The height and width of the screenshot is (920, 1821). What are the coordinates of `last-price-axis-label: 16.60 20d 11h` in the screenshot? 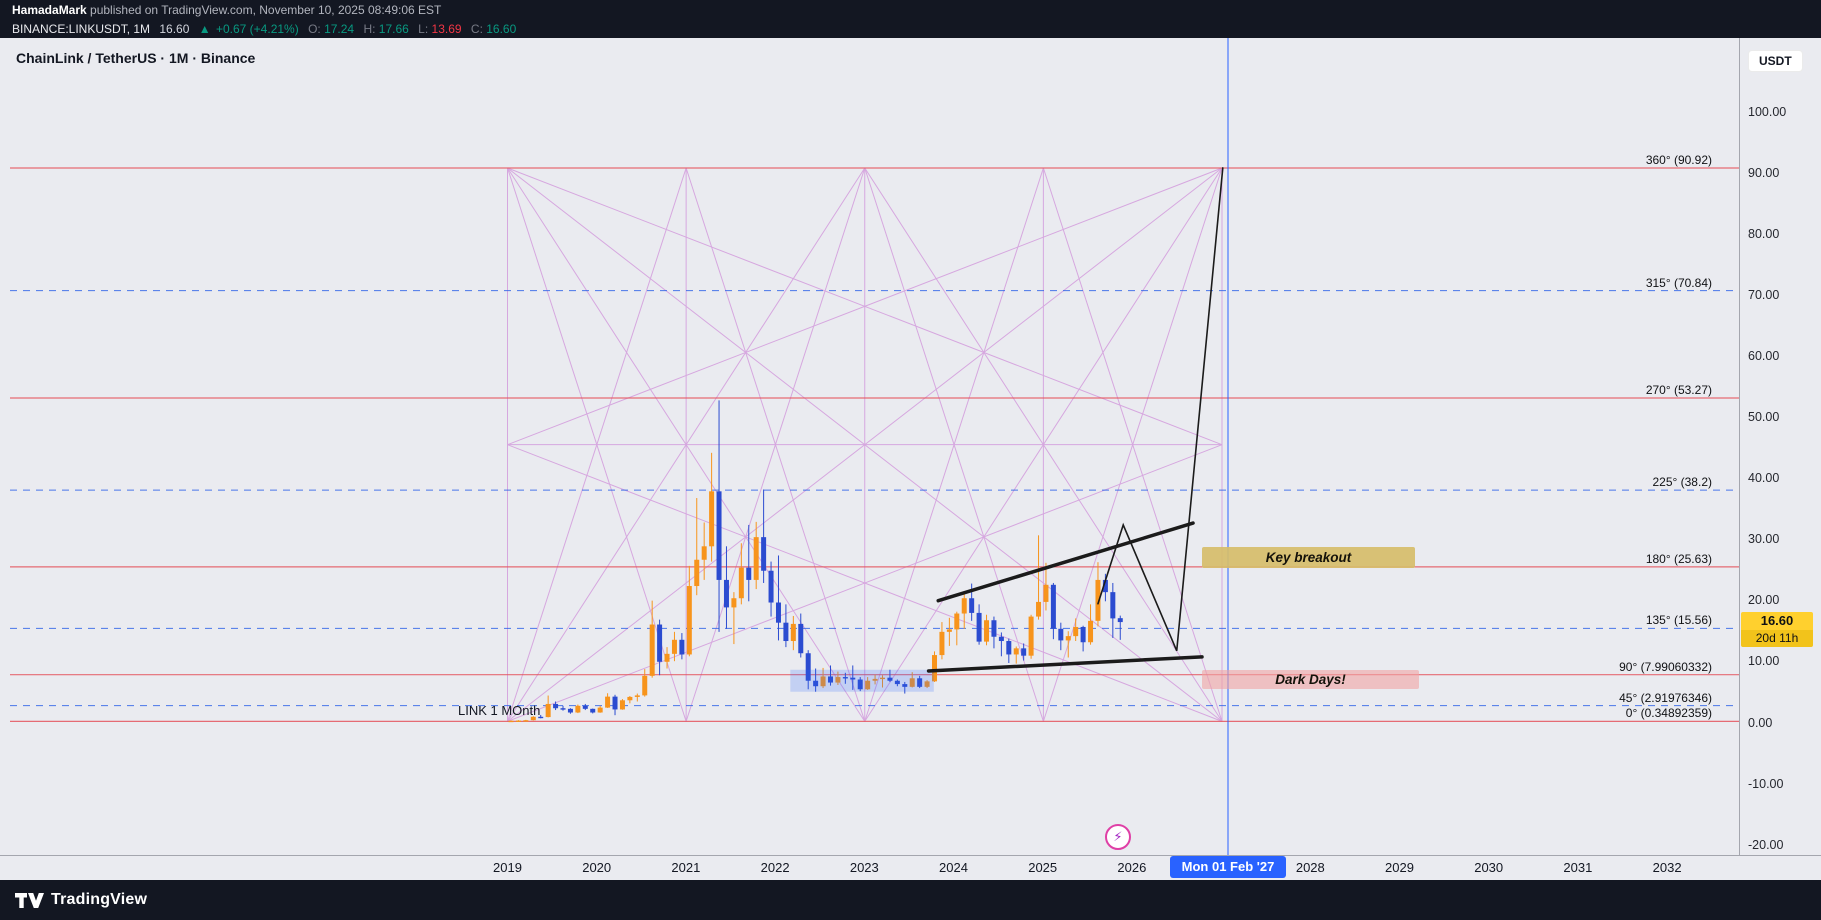 It's located at (1777, 629).